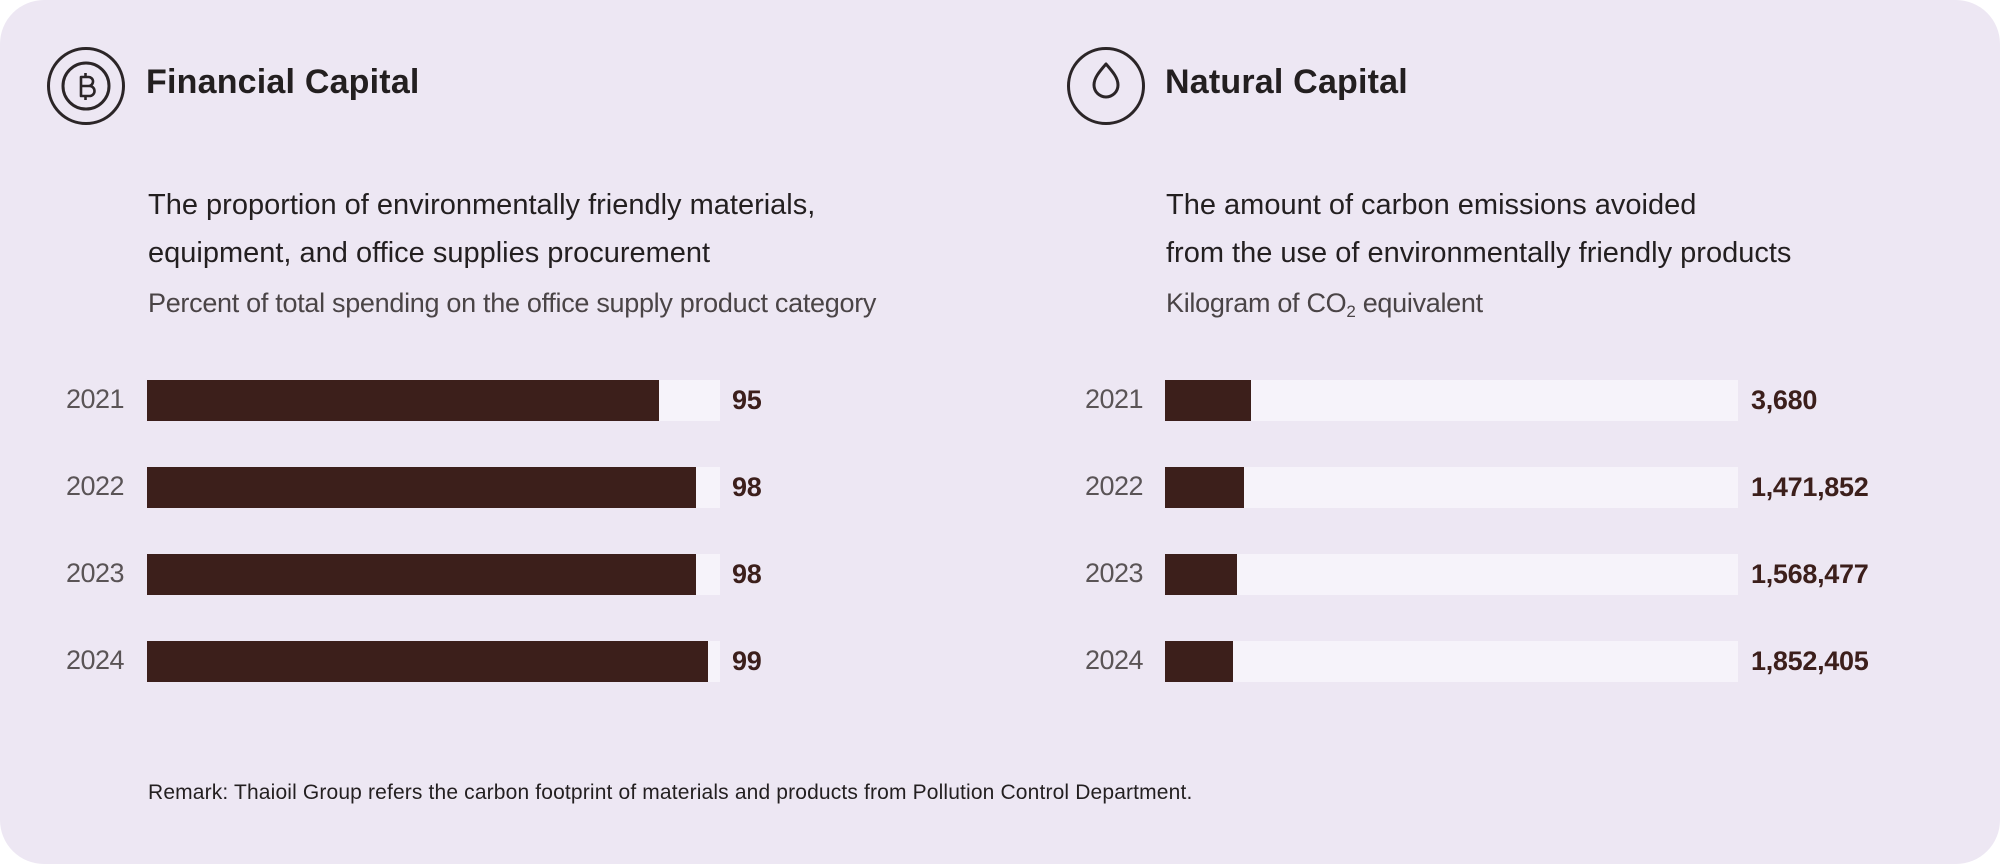  I want to click on bar-row: 2024 99, so click(500, 661).